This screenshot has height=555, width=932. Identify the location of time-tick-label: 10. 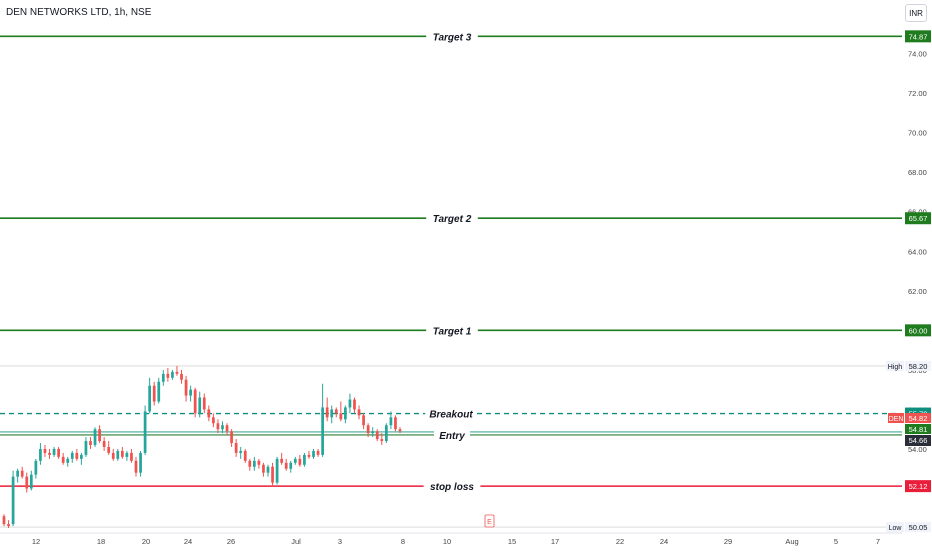
(447, 541).